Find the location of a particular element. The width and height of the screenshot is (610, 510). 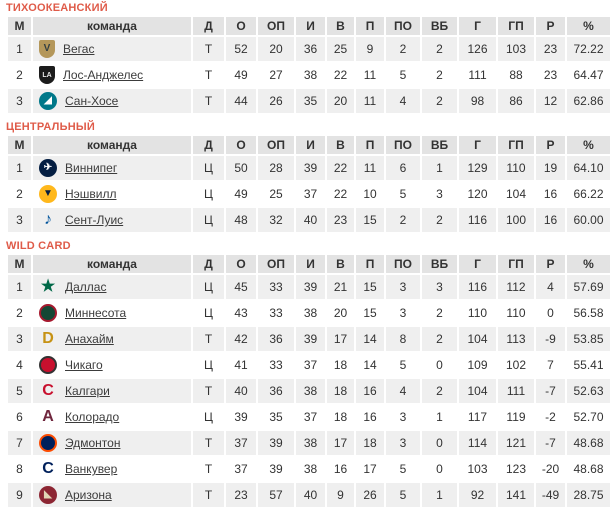

stat-cell: -7 is located at coordinates (550, 391).